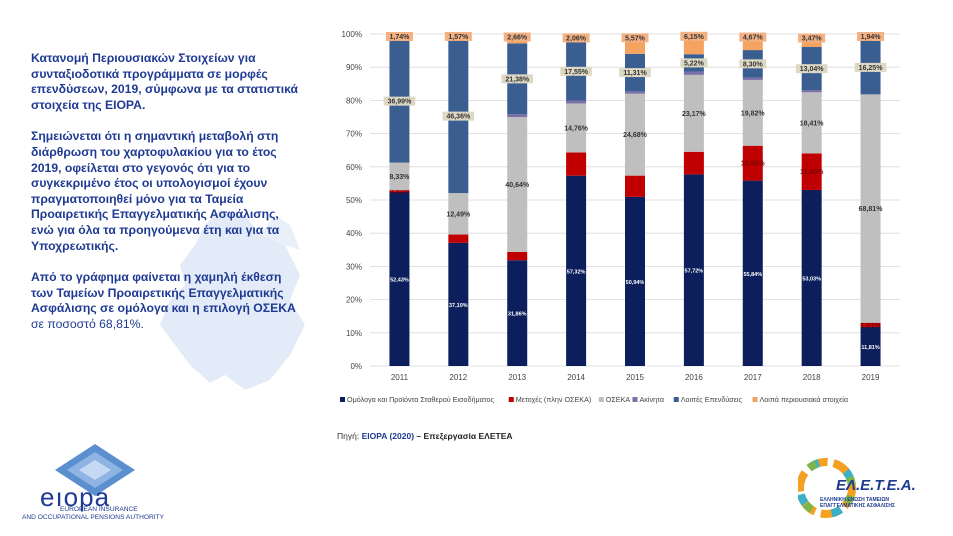 Image resolution: width=953 pixels, height=536 pixels. Describe the element at coordinates (635, 283) in the screenshot. I see `data-label: 50,94%` at that location.